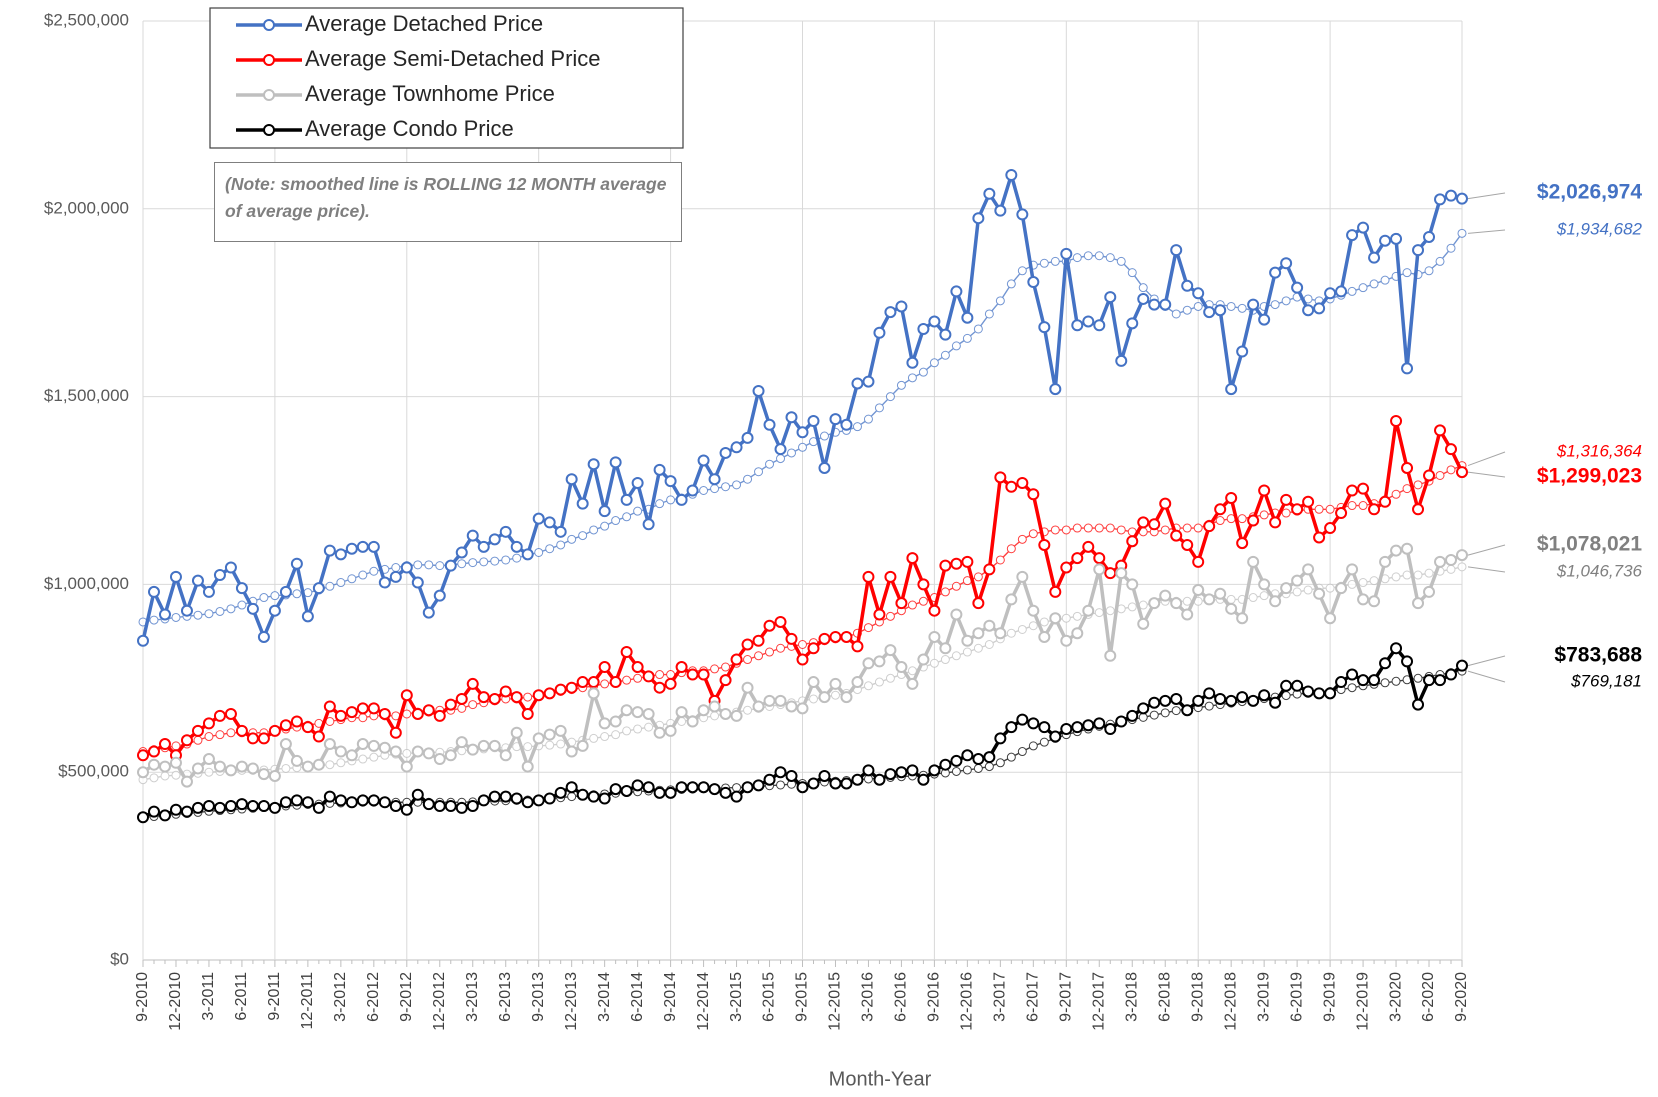  What do you see at coordinates (269, 130) in the screenshot?
I see `legend-marker` at bounding box center [269, 130].